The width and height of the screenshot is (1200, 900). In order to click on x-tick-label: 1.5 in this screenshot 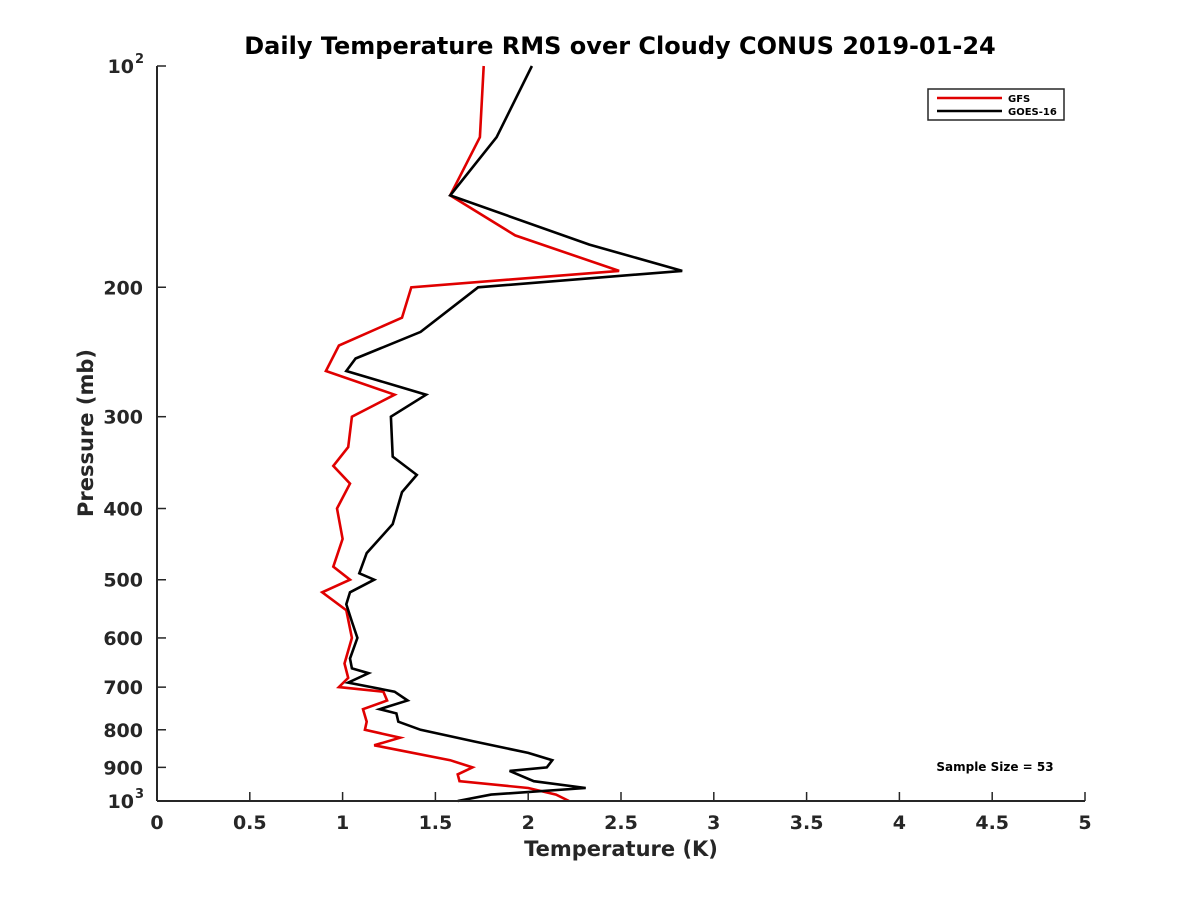, I will do `click(436, 823)`.